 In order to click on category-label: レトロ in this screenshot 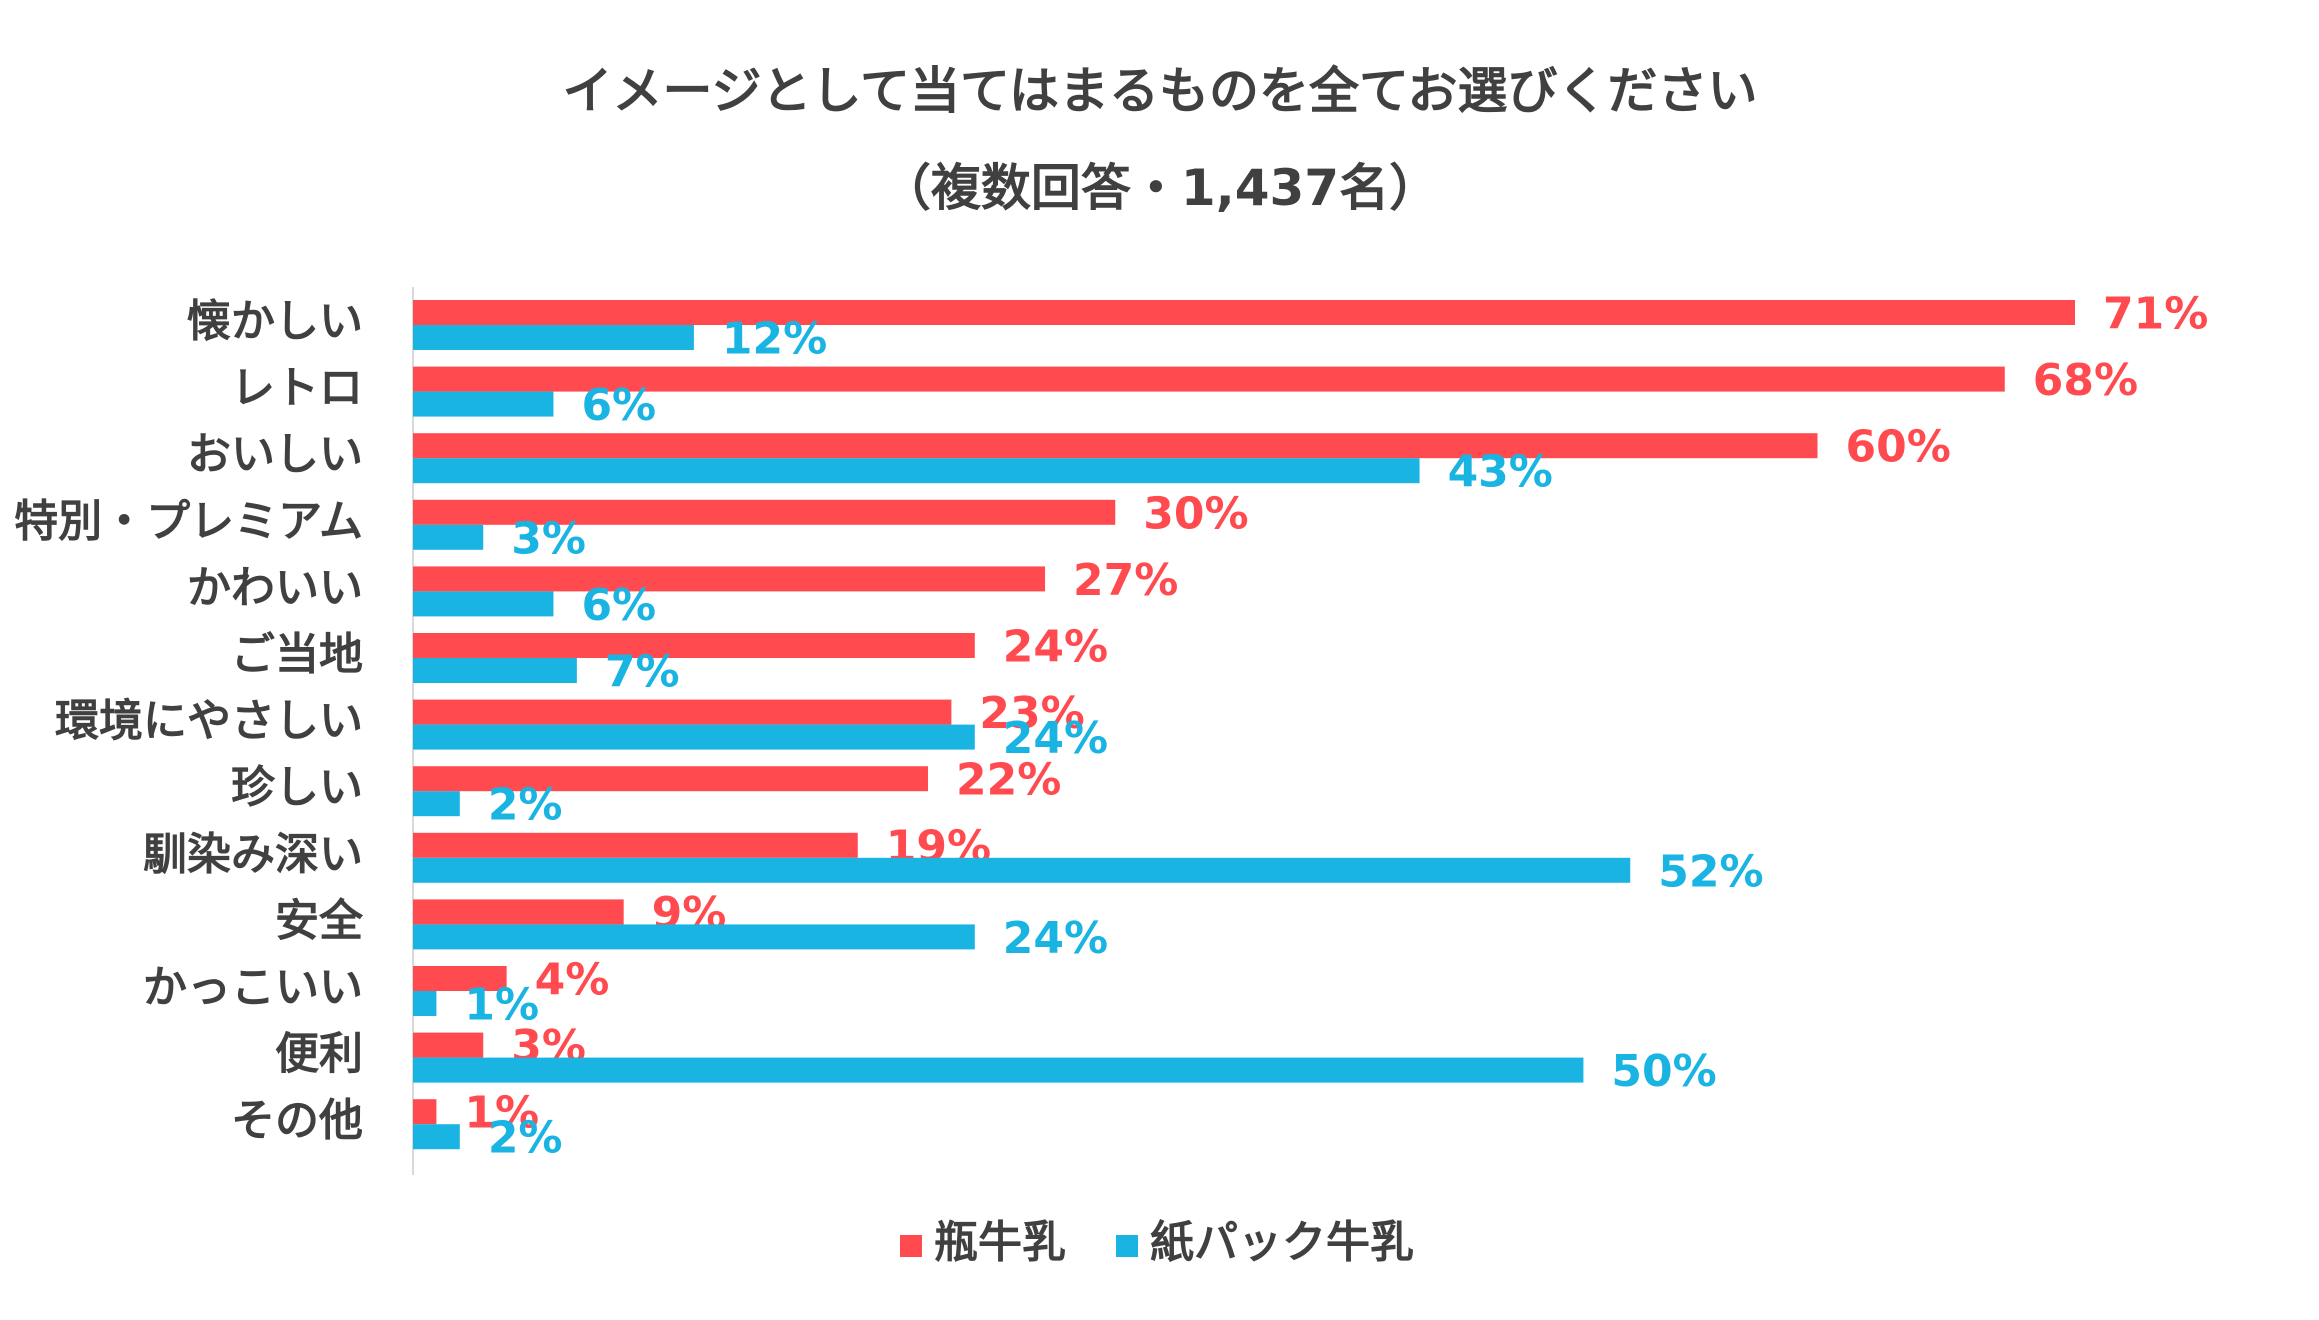, I will do `click(297, 388)`.